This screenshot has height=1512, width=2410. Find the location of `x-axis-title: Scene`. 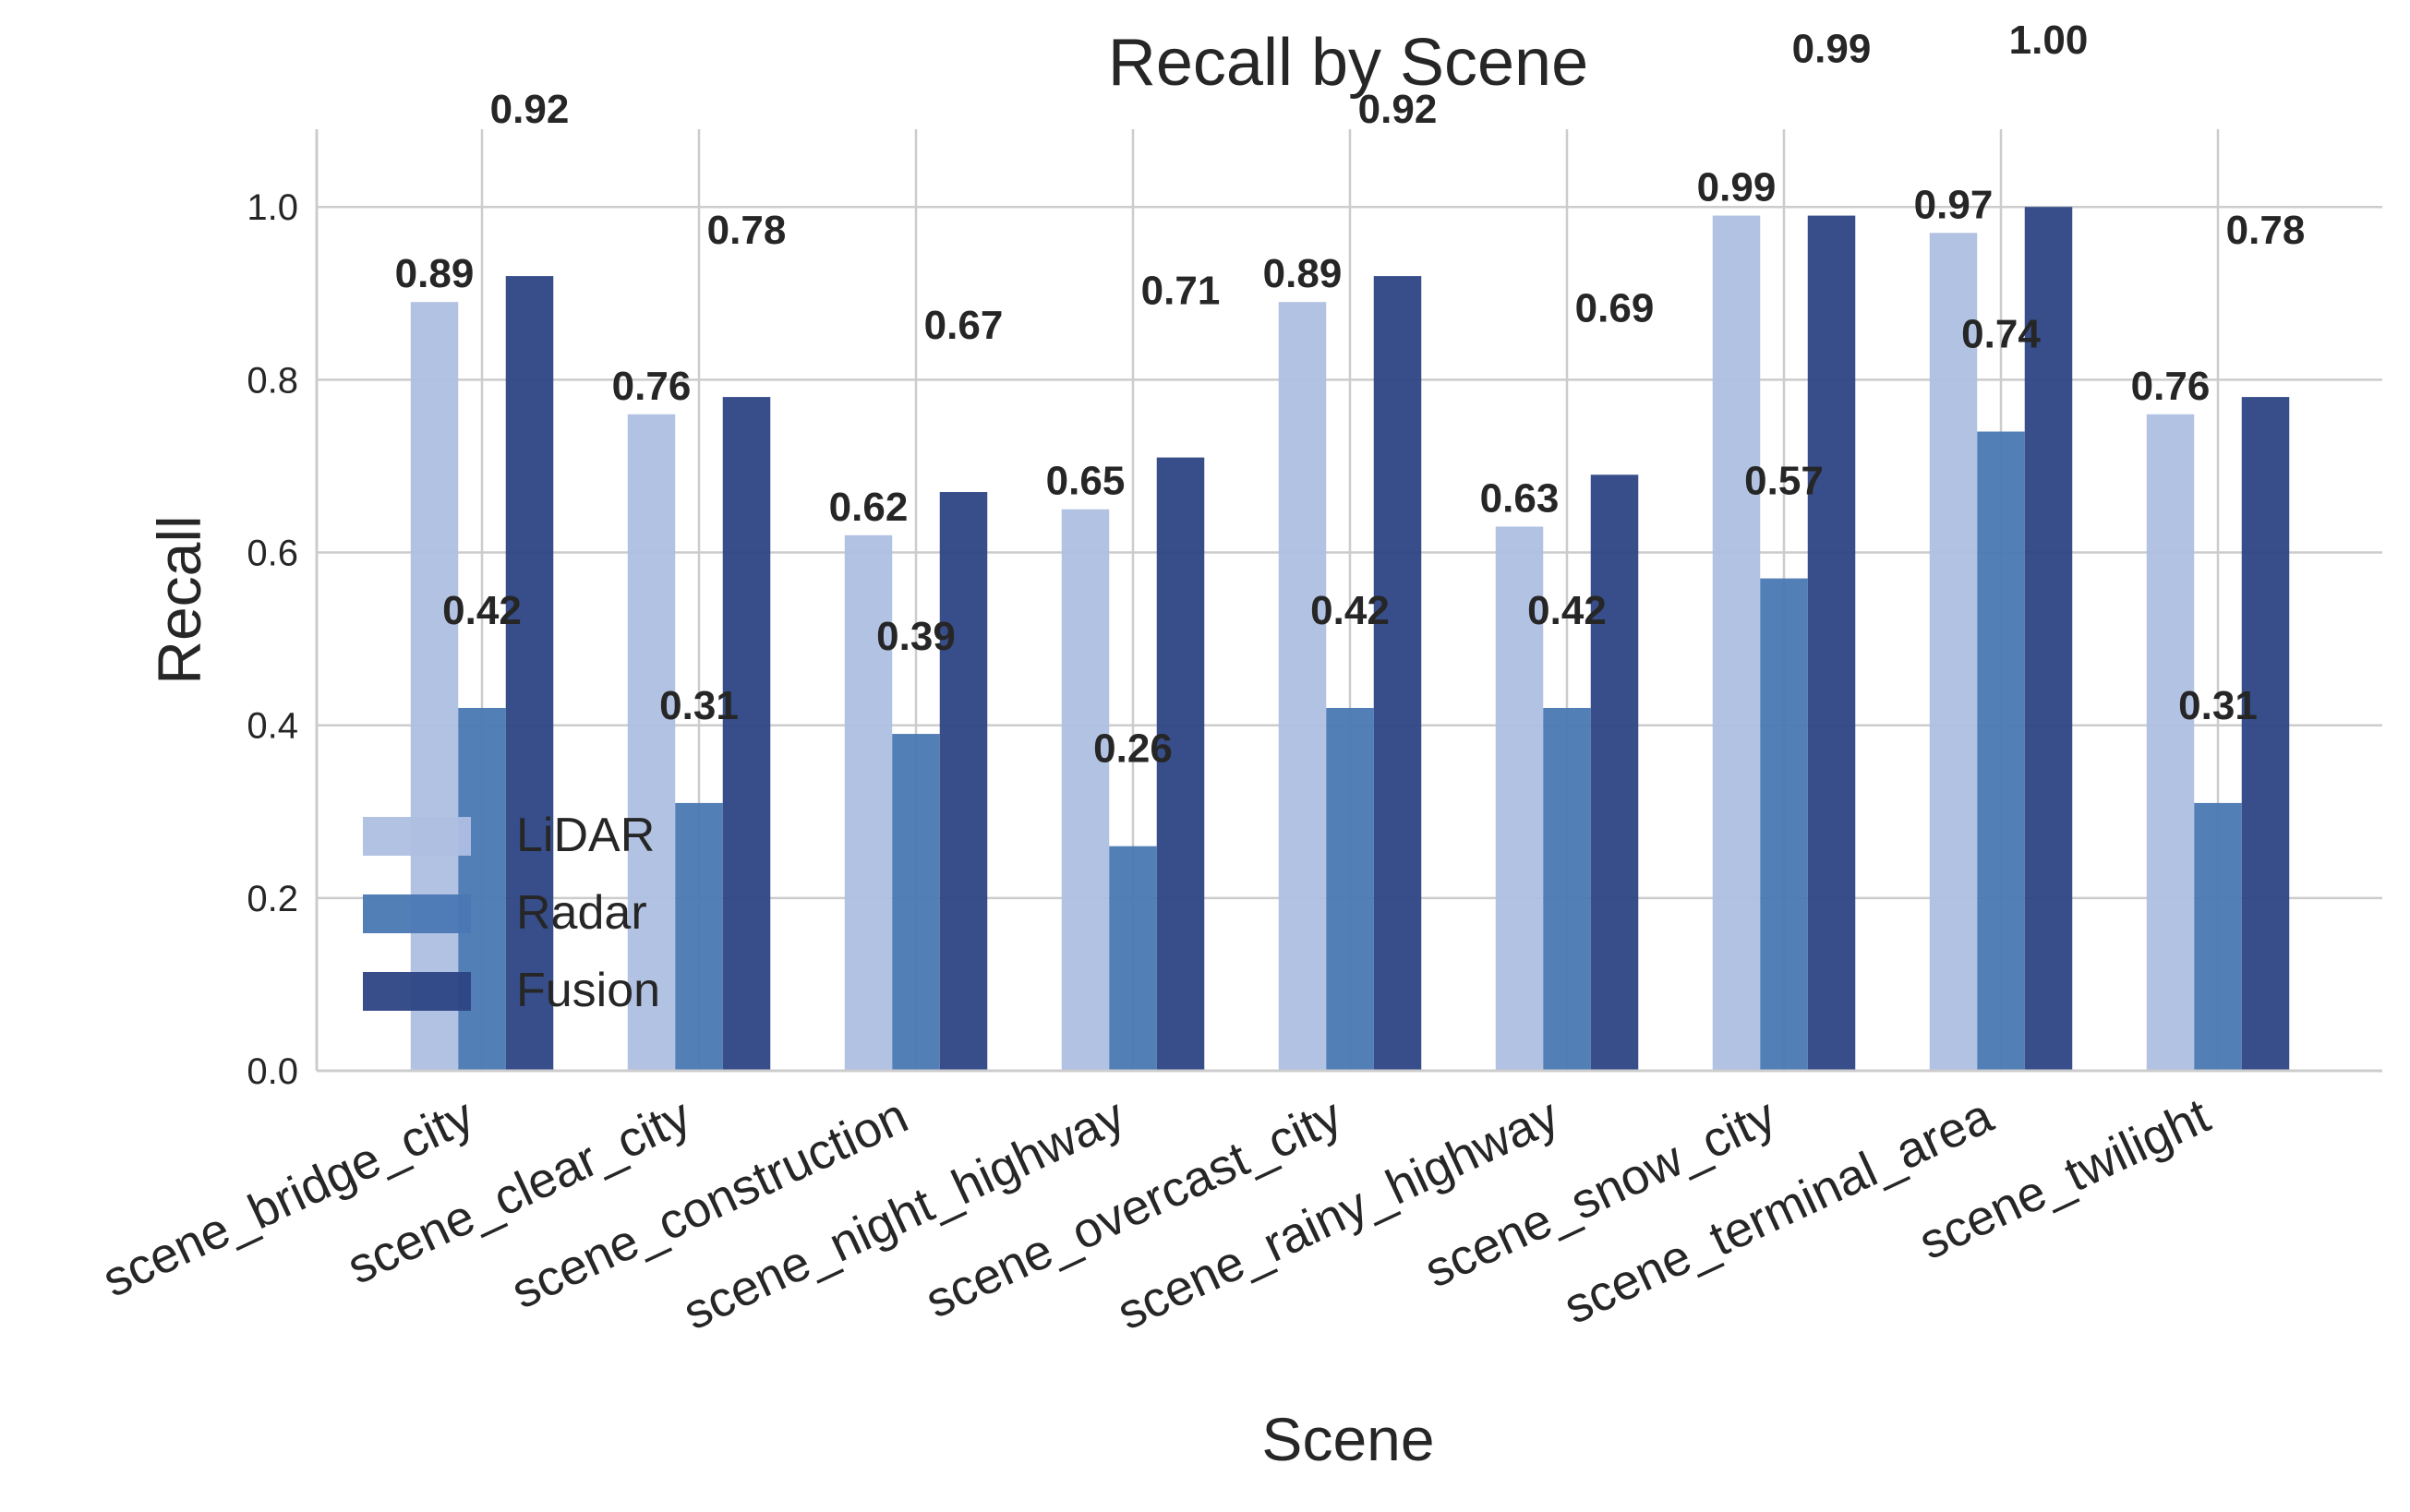

x-axis-title: Scene is located at coordinates (1347, 1439).